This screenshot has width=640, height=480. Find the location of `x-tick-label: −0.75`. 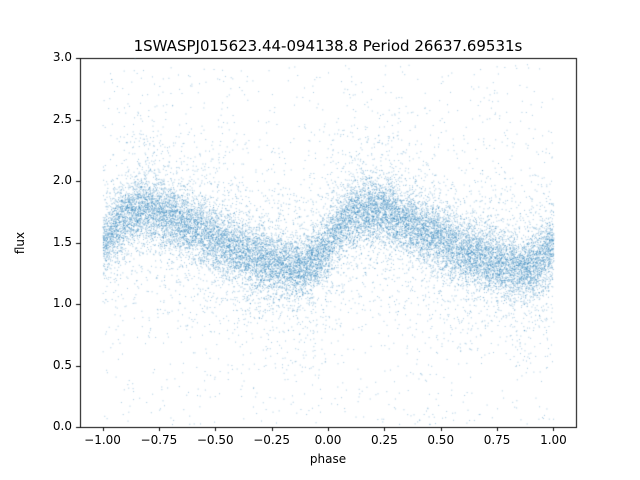

x-tick-label: −0.75 is located at coordinates (159, 440).